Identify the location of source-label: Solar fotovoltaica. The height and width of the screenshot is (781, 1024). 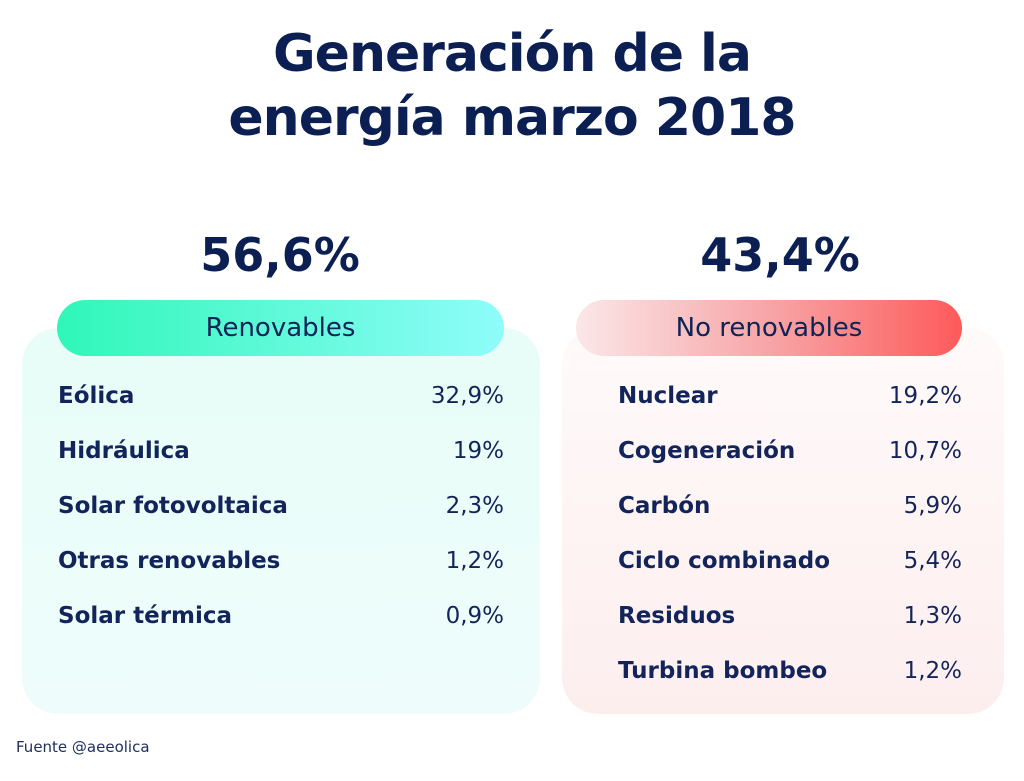
(173, 505).